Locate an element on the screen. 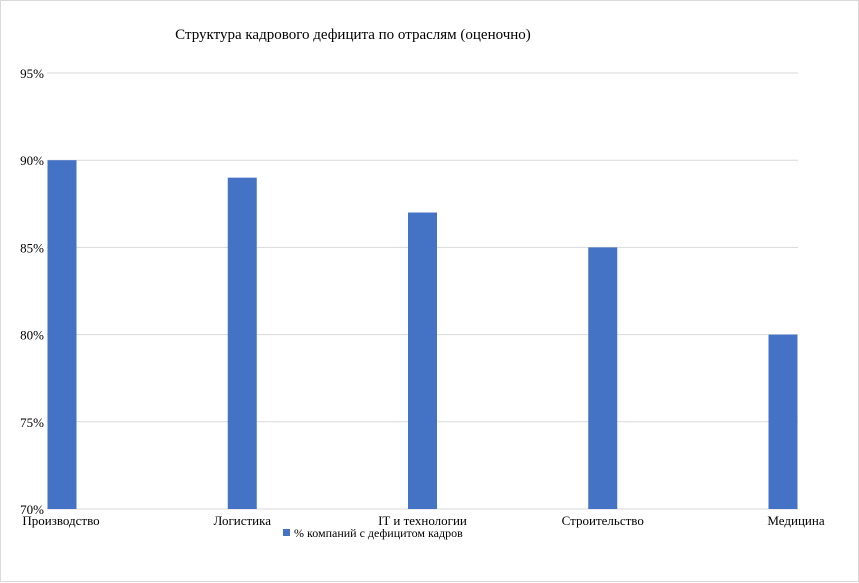 The image size is (859, 583). y-tick-label: 80% is located at coordinates (32, 335).